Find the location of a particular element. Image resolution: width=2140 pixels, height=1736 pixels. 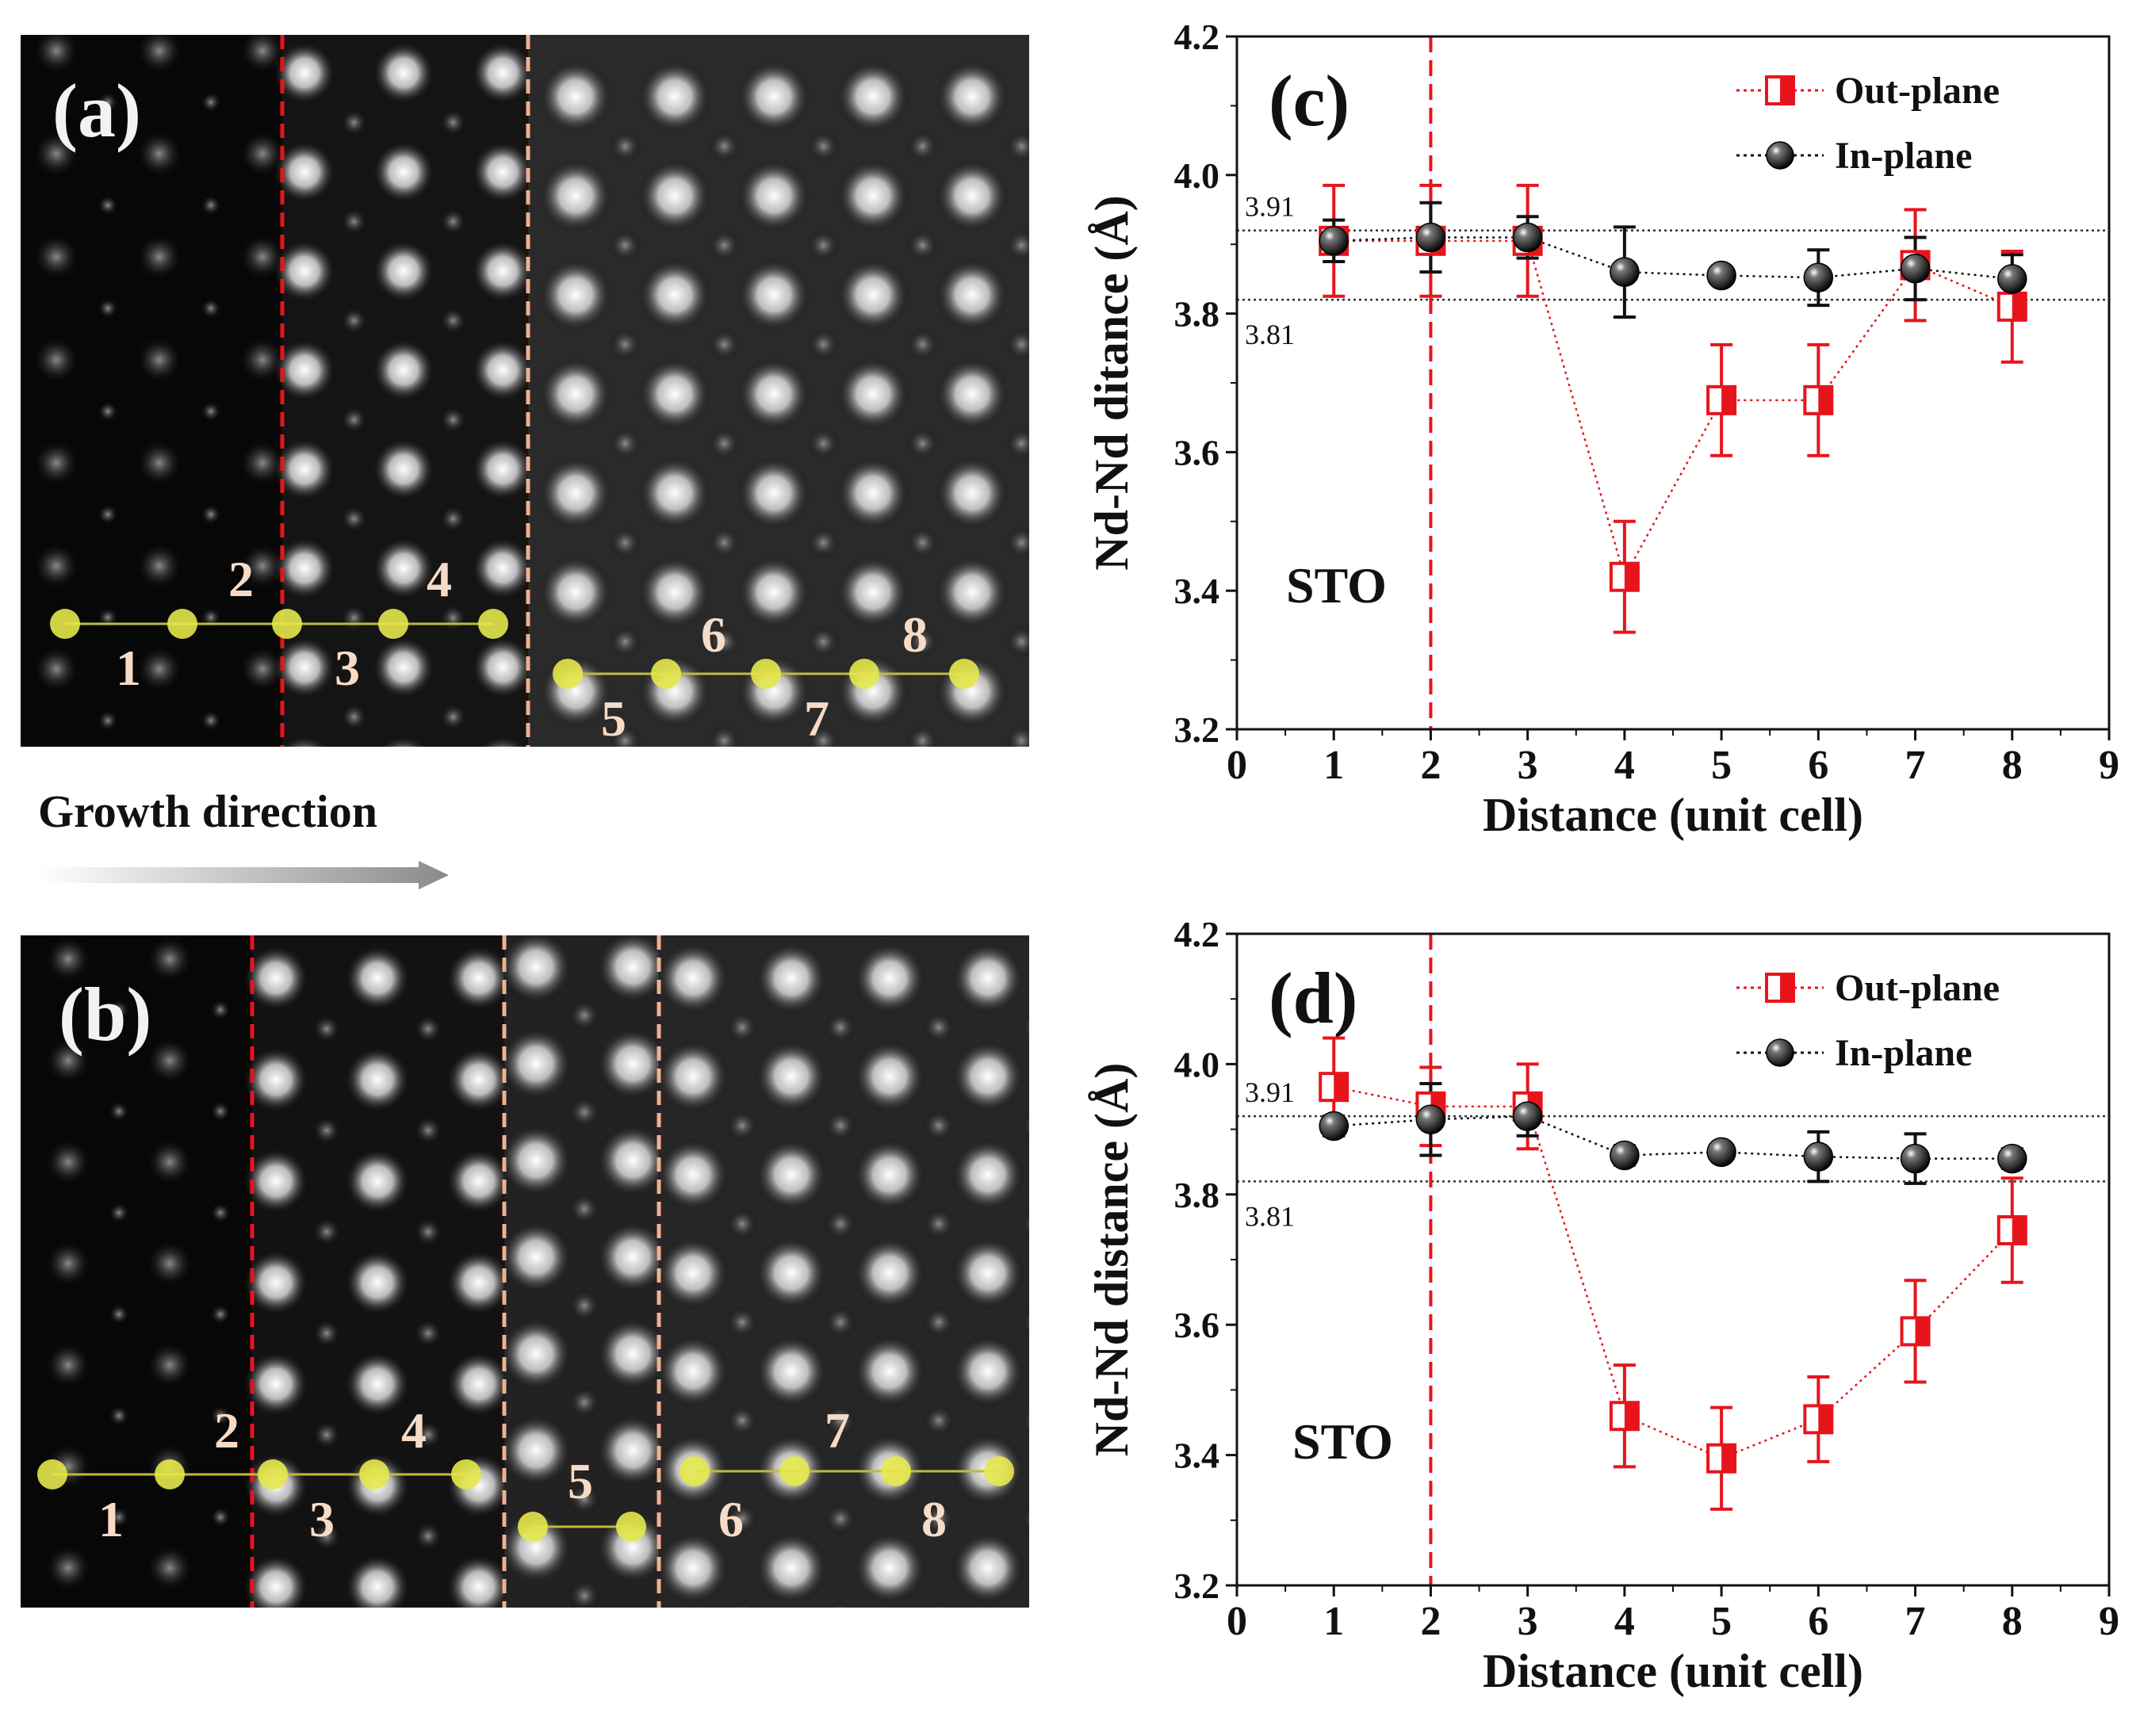

atom-number: 5 is located at coordinates (613, 718).